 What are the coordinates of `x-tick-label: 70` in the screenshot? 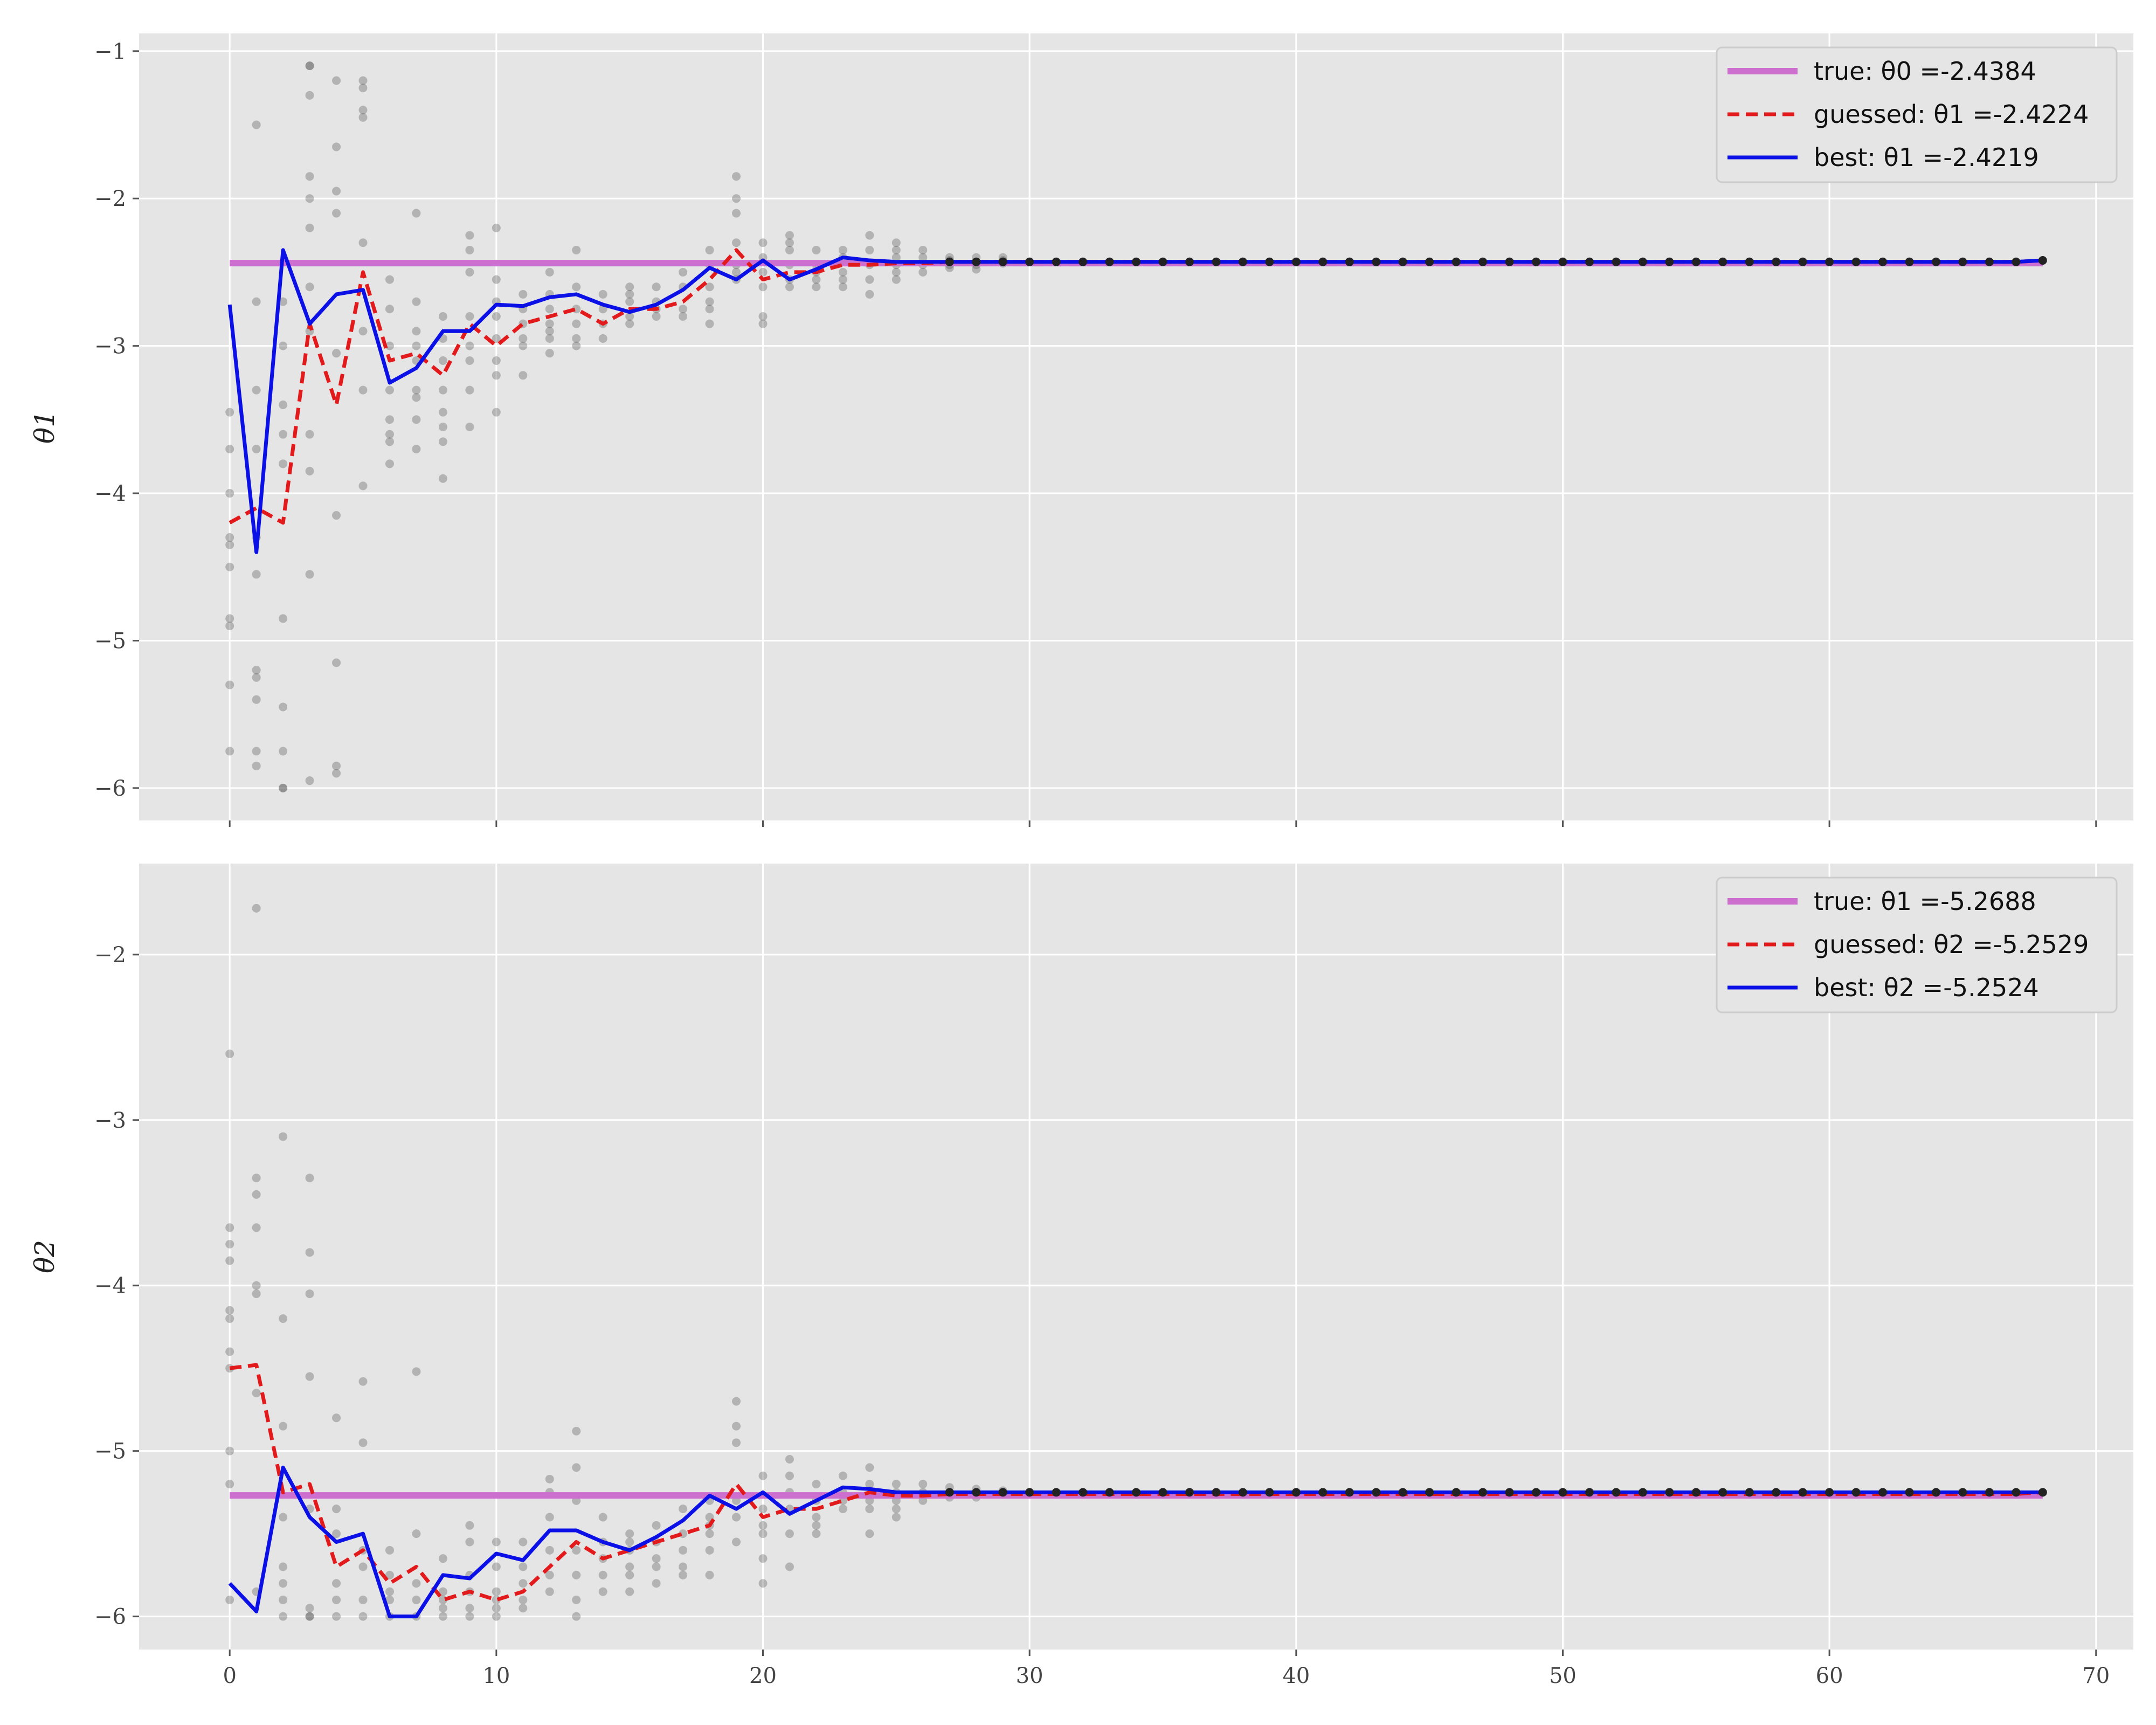 It's located at (2096, 1676).